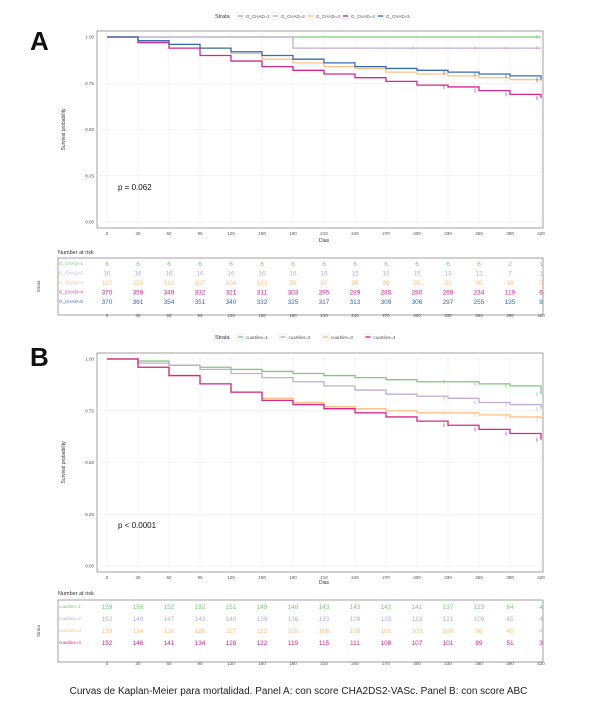 The width and height of the screenshot is (597, 706). Describe the element at coordinates (231, 663) in the screenshot. I see `risk-x-tick: 120` at that location.